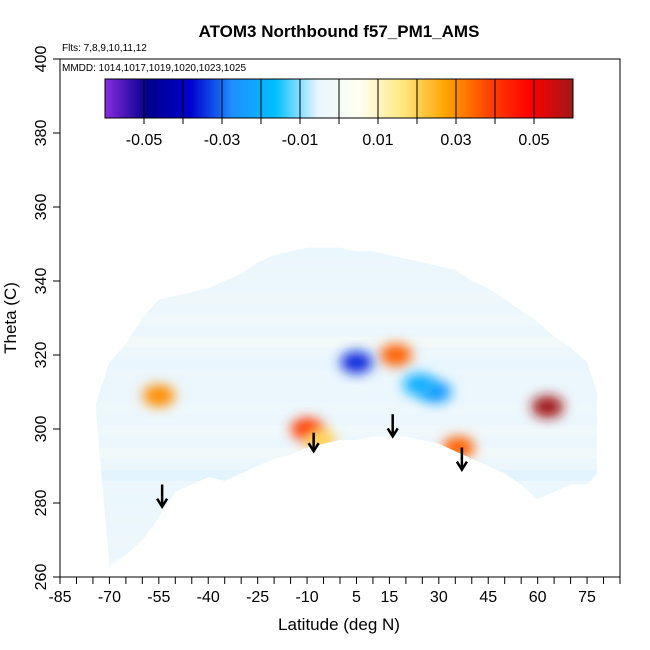 The height and width of the screenshot is (650, 650). Describe the element at coordinates (339, 113) in the screenshot. I see `colorbar: -0.05 -0.03 -0.01 0.01 0.03 0.05` at that location.